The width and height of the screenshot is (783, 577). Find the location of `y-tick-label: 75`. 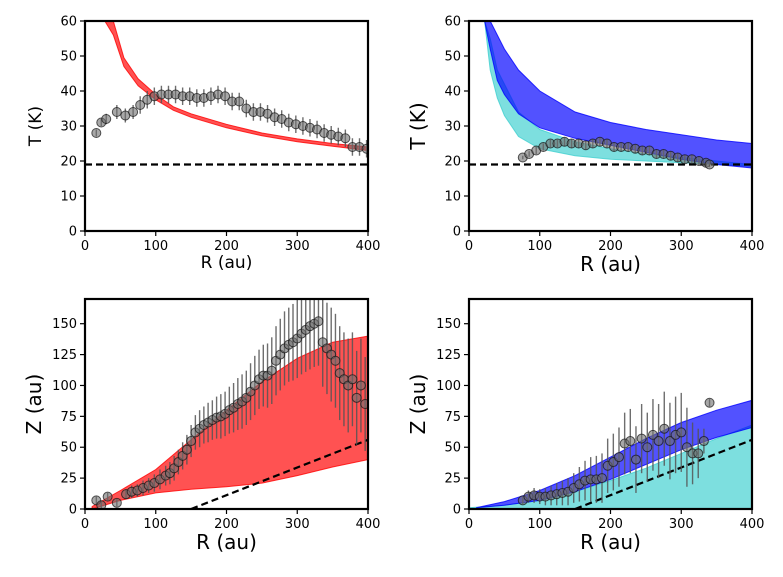

y-tick-label: 75 is located at coordinates (68, 417).